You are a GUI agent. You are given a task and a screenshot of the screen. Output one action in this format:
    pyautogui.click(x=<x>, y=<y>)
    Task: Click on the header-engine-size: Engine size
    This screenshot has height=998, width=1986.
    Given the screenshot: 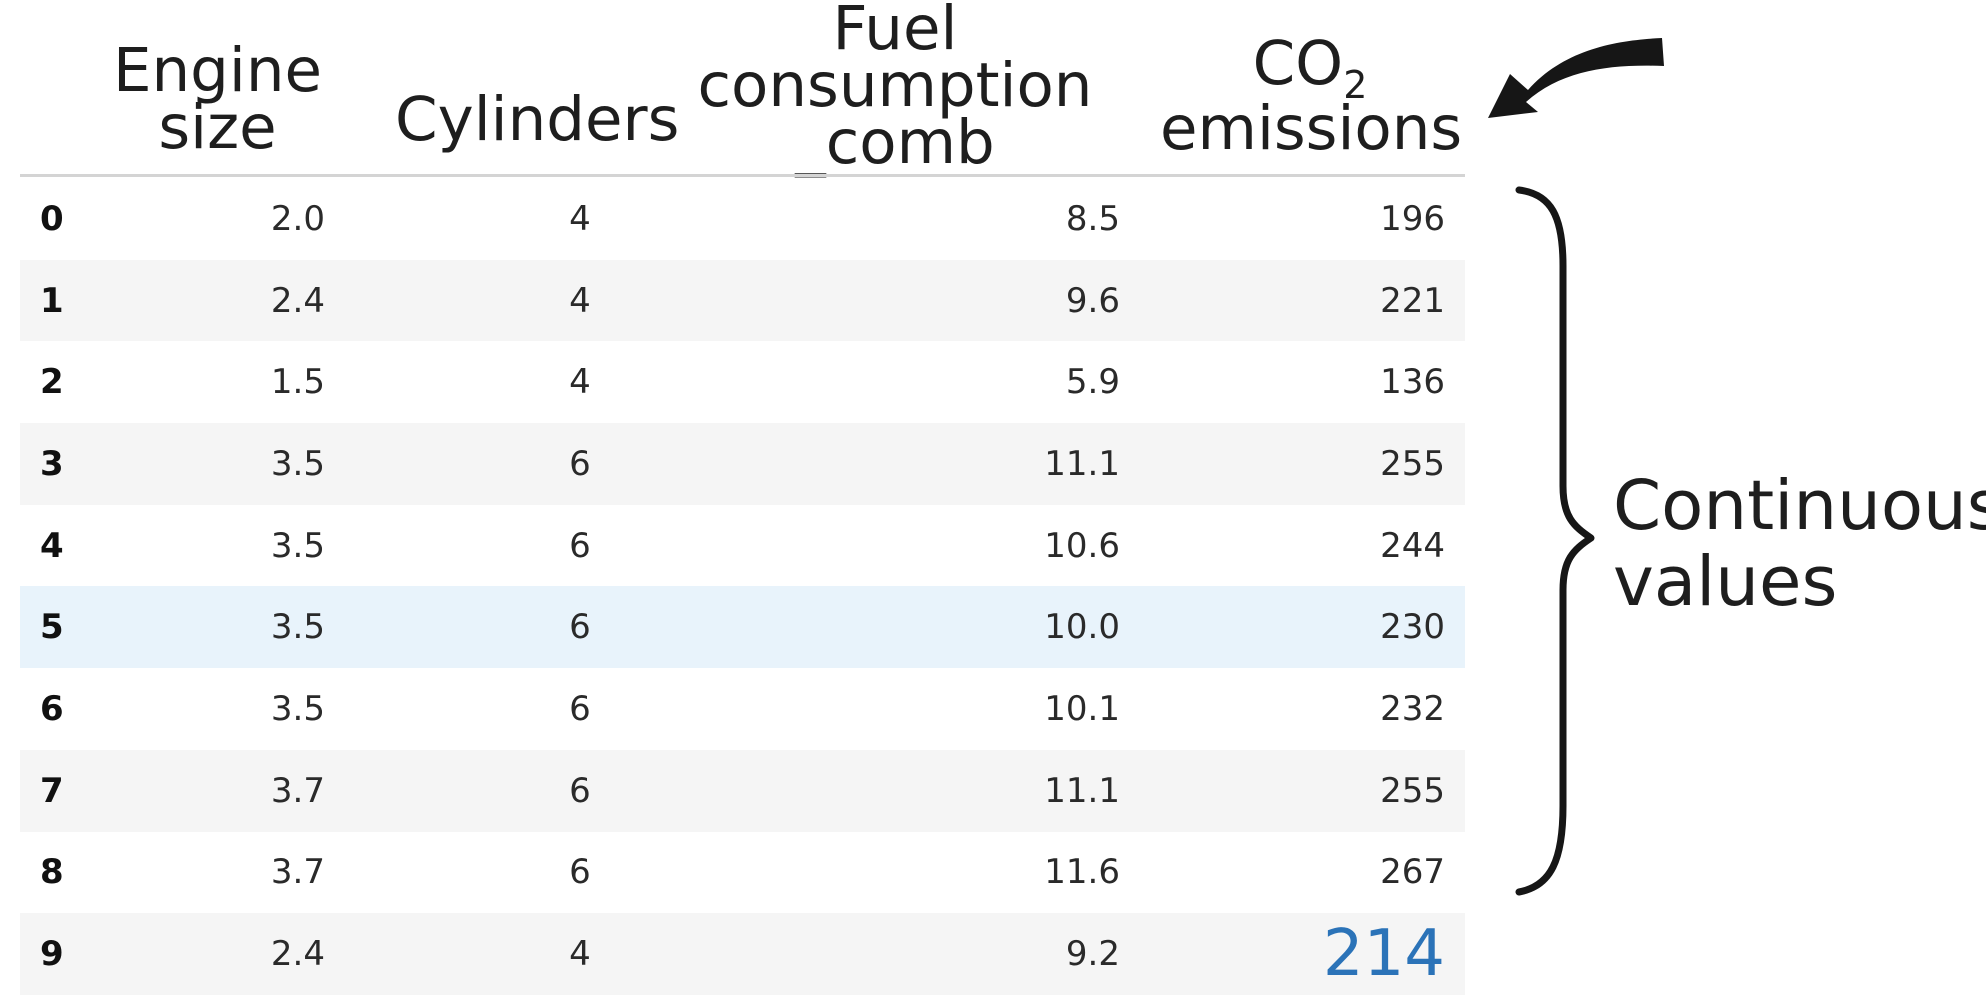 What is the action you would take?
    pyautogui.click(x=217, y=99)
    